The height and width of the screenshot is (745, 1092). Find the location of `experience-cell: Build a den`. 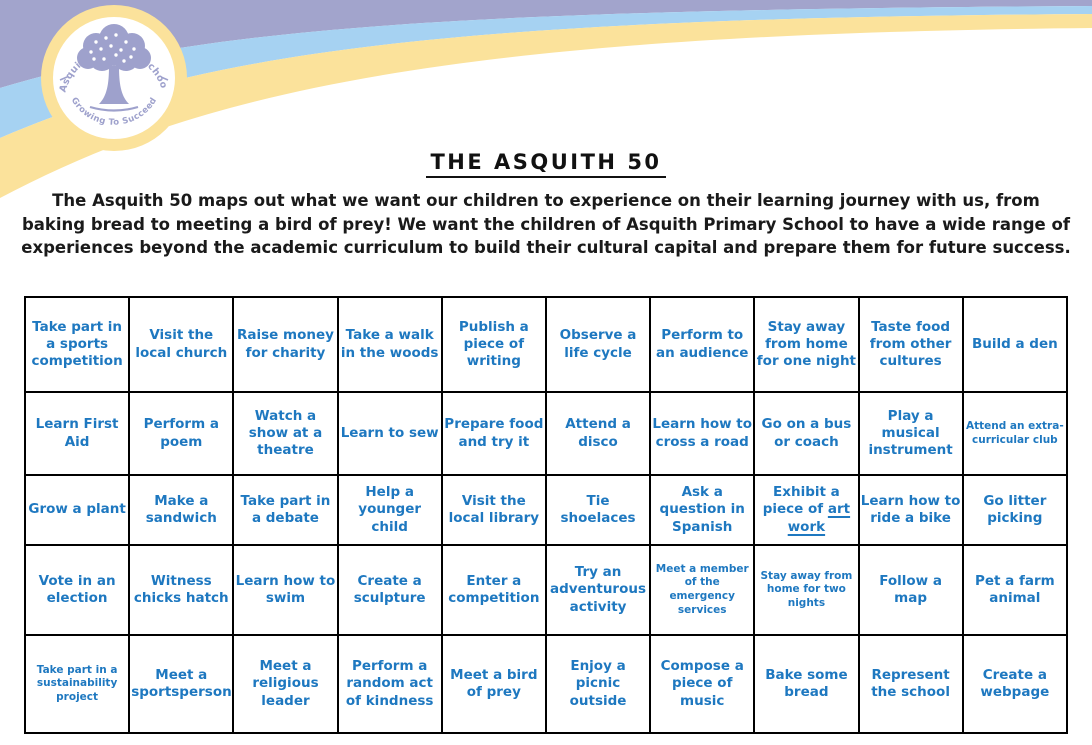

experience-cell: Build a den is located at coordinates (1015, 344).